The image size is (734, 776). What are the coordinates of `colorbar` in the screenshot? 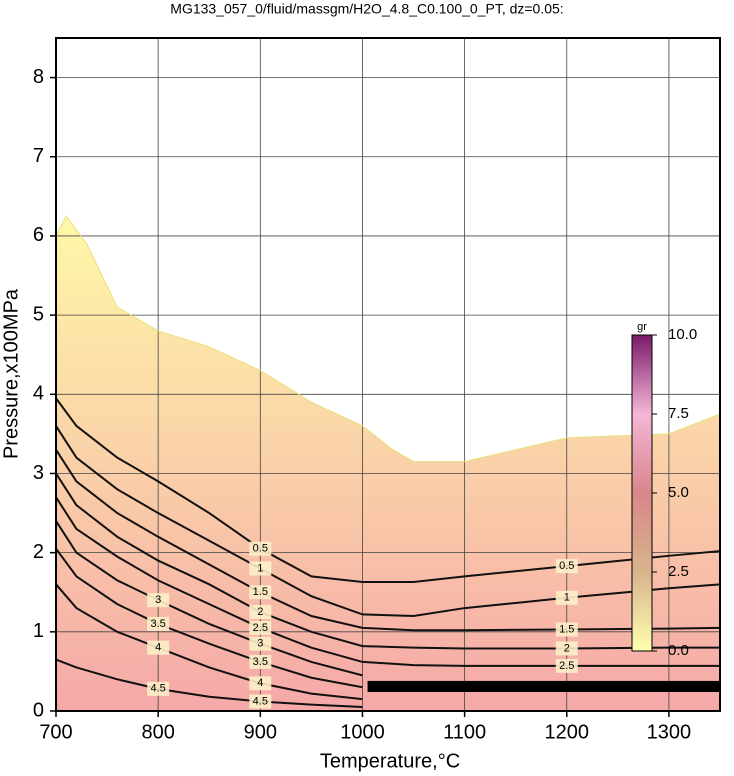 It's located at (642, 493).